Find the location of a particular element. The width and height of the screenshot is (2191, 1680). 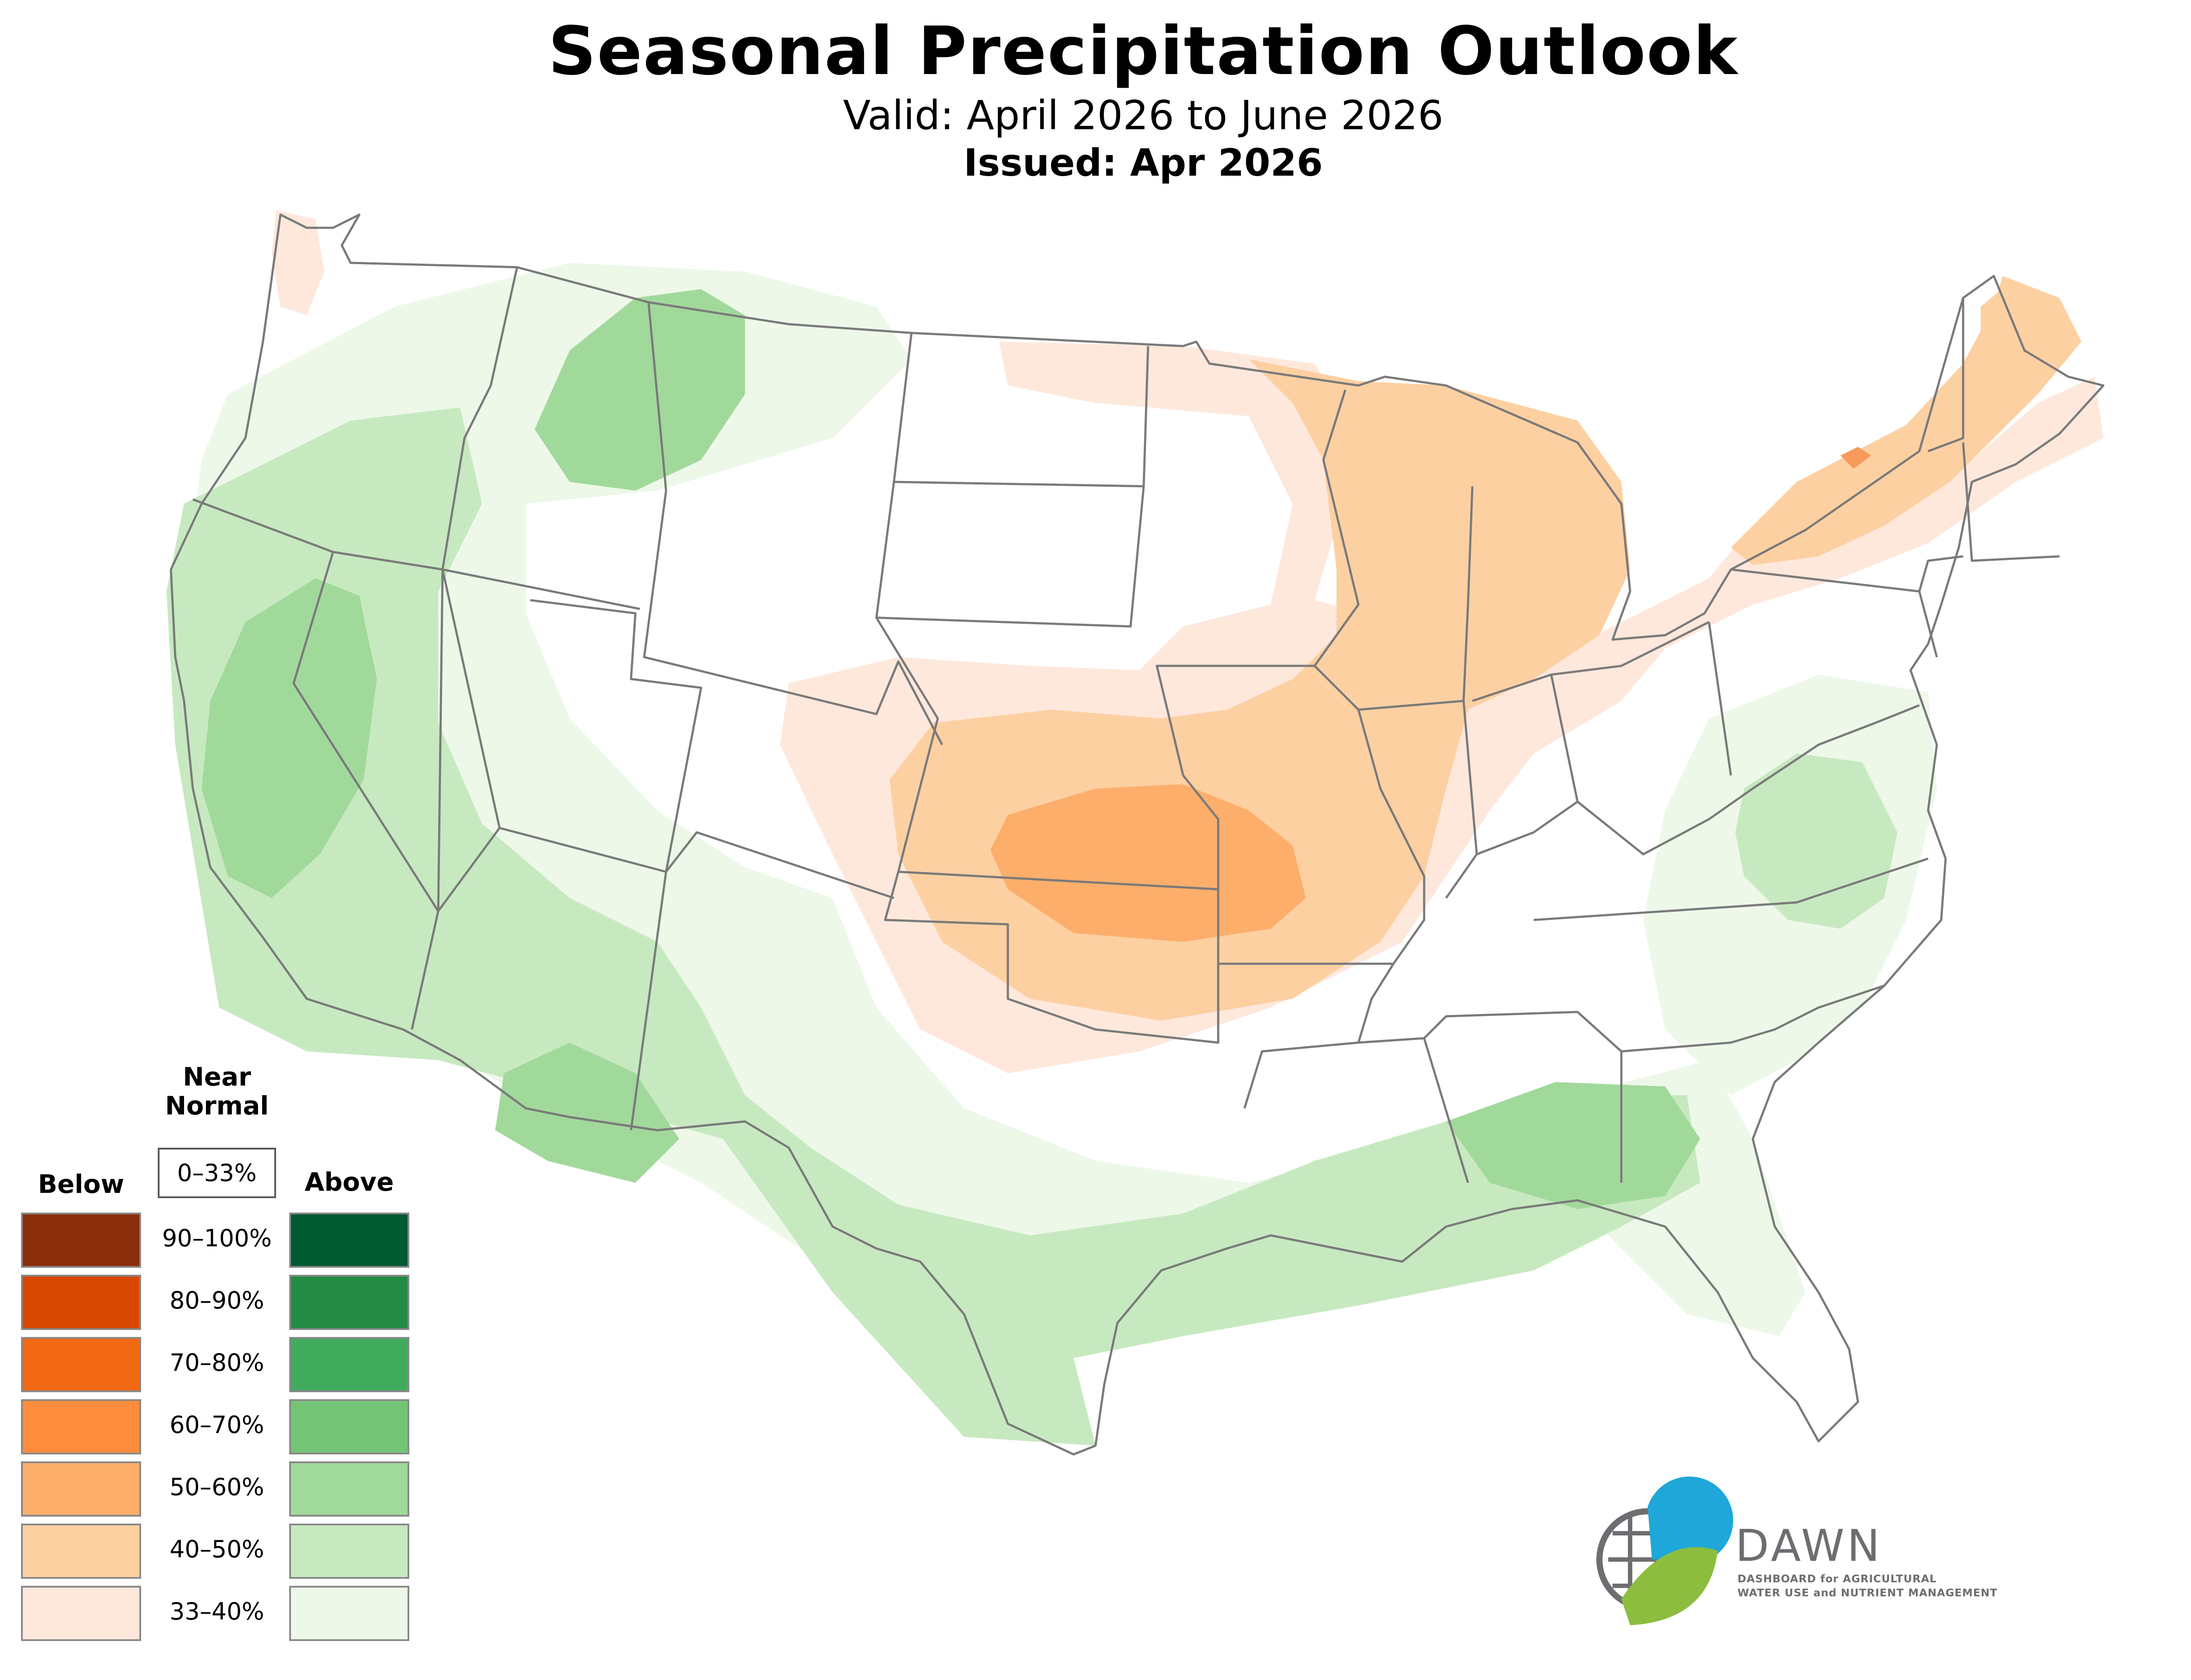

legend-range-40-50: 40–50% is located at coordinates (217, 1549).